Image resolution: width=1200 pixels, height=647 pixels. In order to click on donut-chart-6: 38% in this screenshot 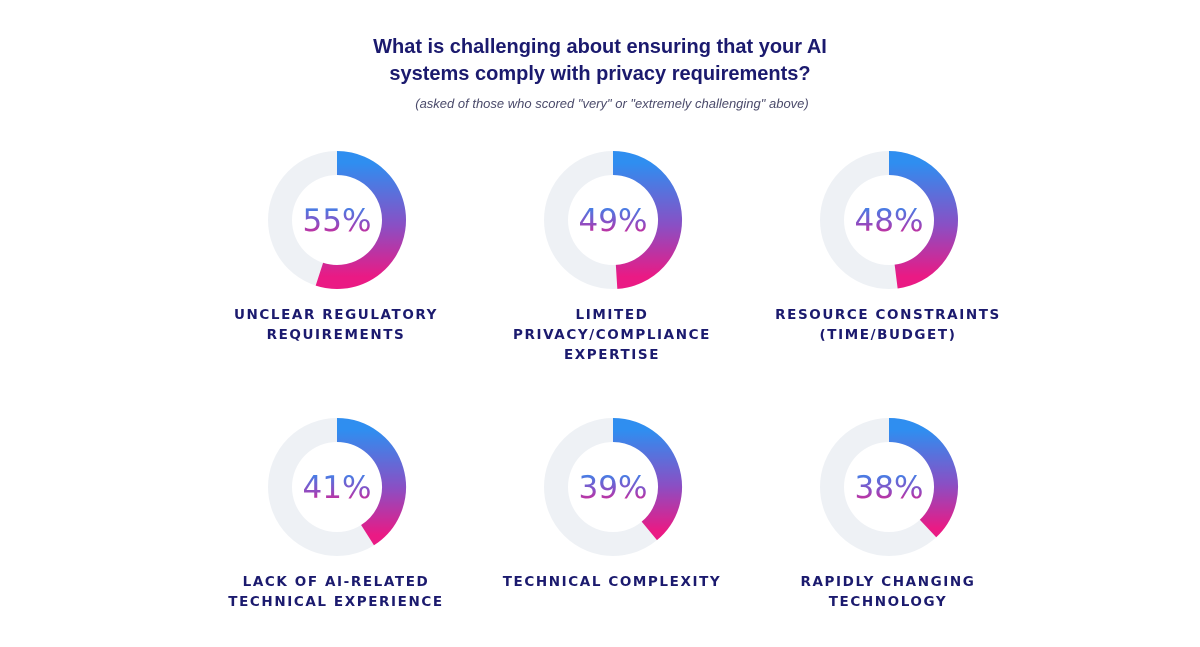, I will do `click(889, 487)`.